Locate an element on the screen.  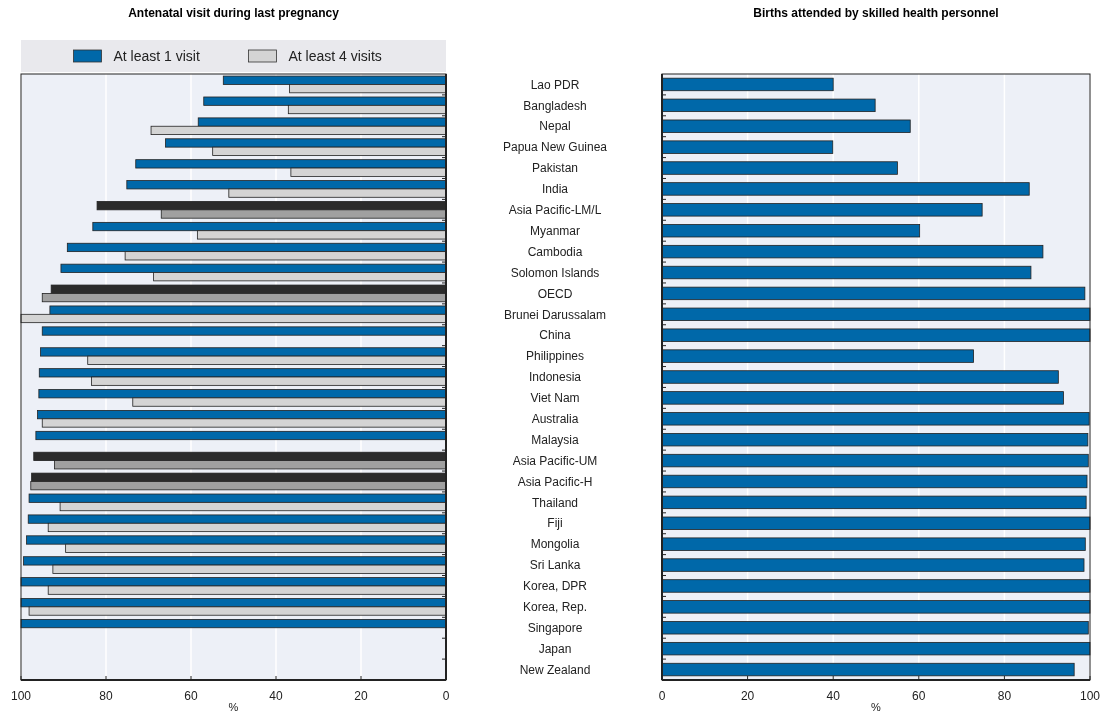
y-tick-label: Singapore is located at coordinates (555, 627).